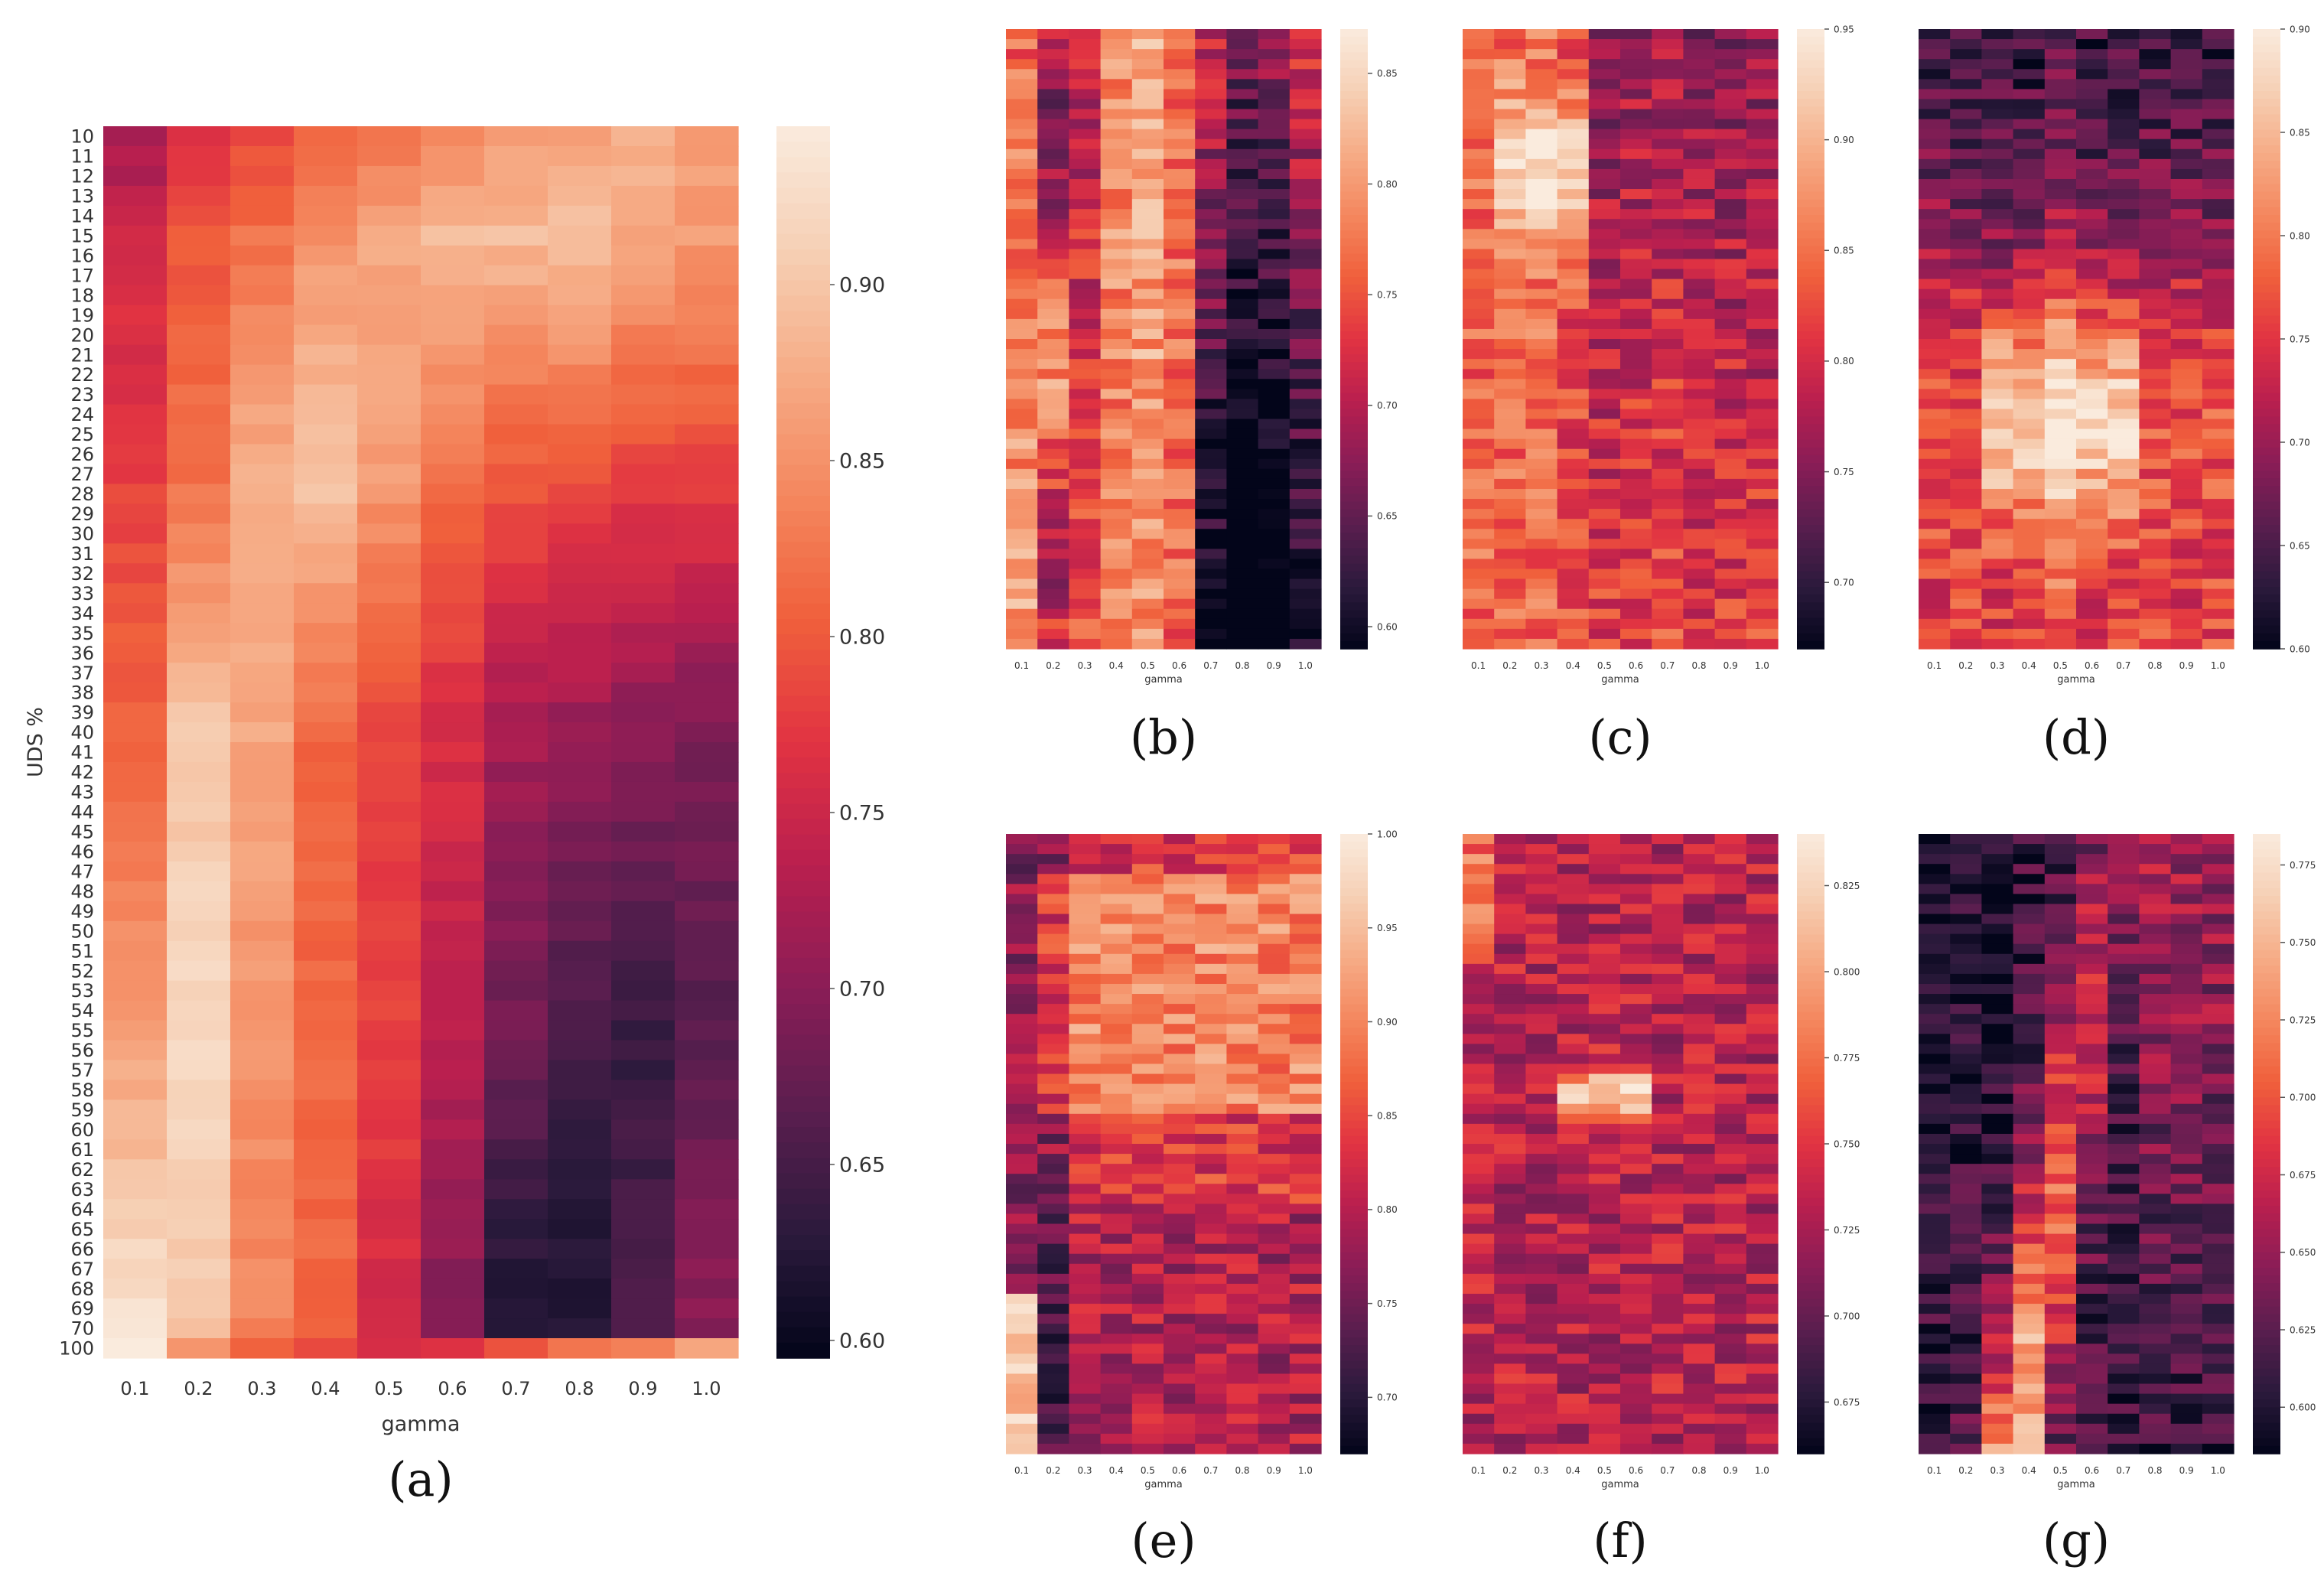  What do you see at coordinates (1148, 665) in the screenshot?
I see `x-tick-label: 0.5` at bounding box center [1148, 665].